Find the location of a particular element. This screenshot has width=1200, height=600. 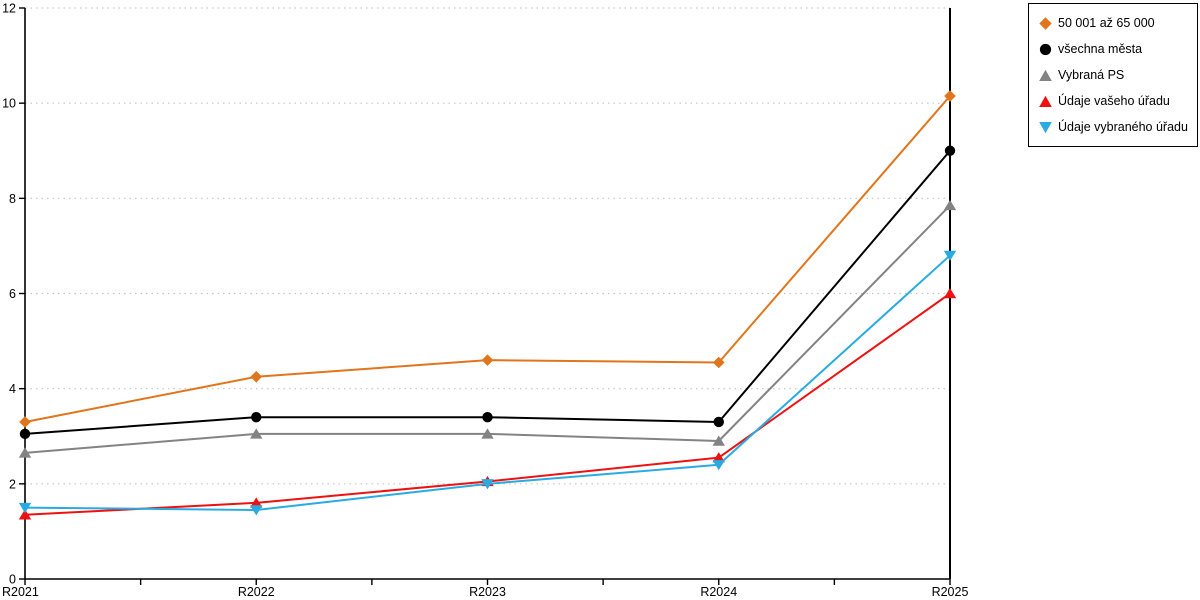

triangle-down-icon is located at coordinates (1045, 127).